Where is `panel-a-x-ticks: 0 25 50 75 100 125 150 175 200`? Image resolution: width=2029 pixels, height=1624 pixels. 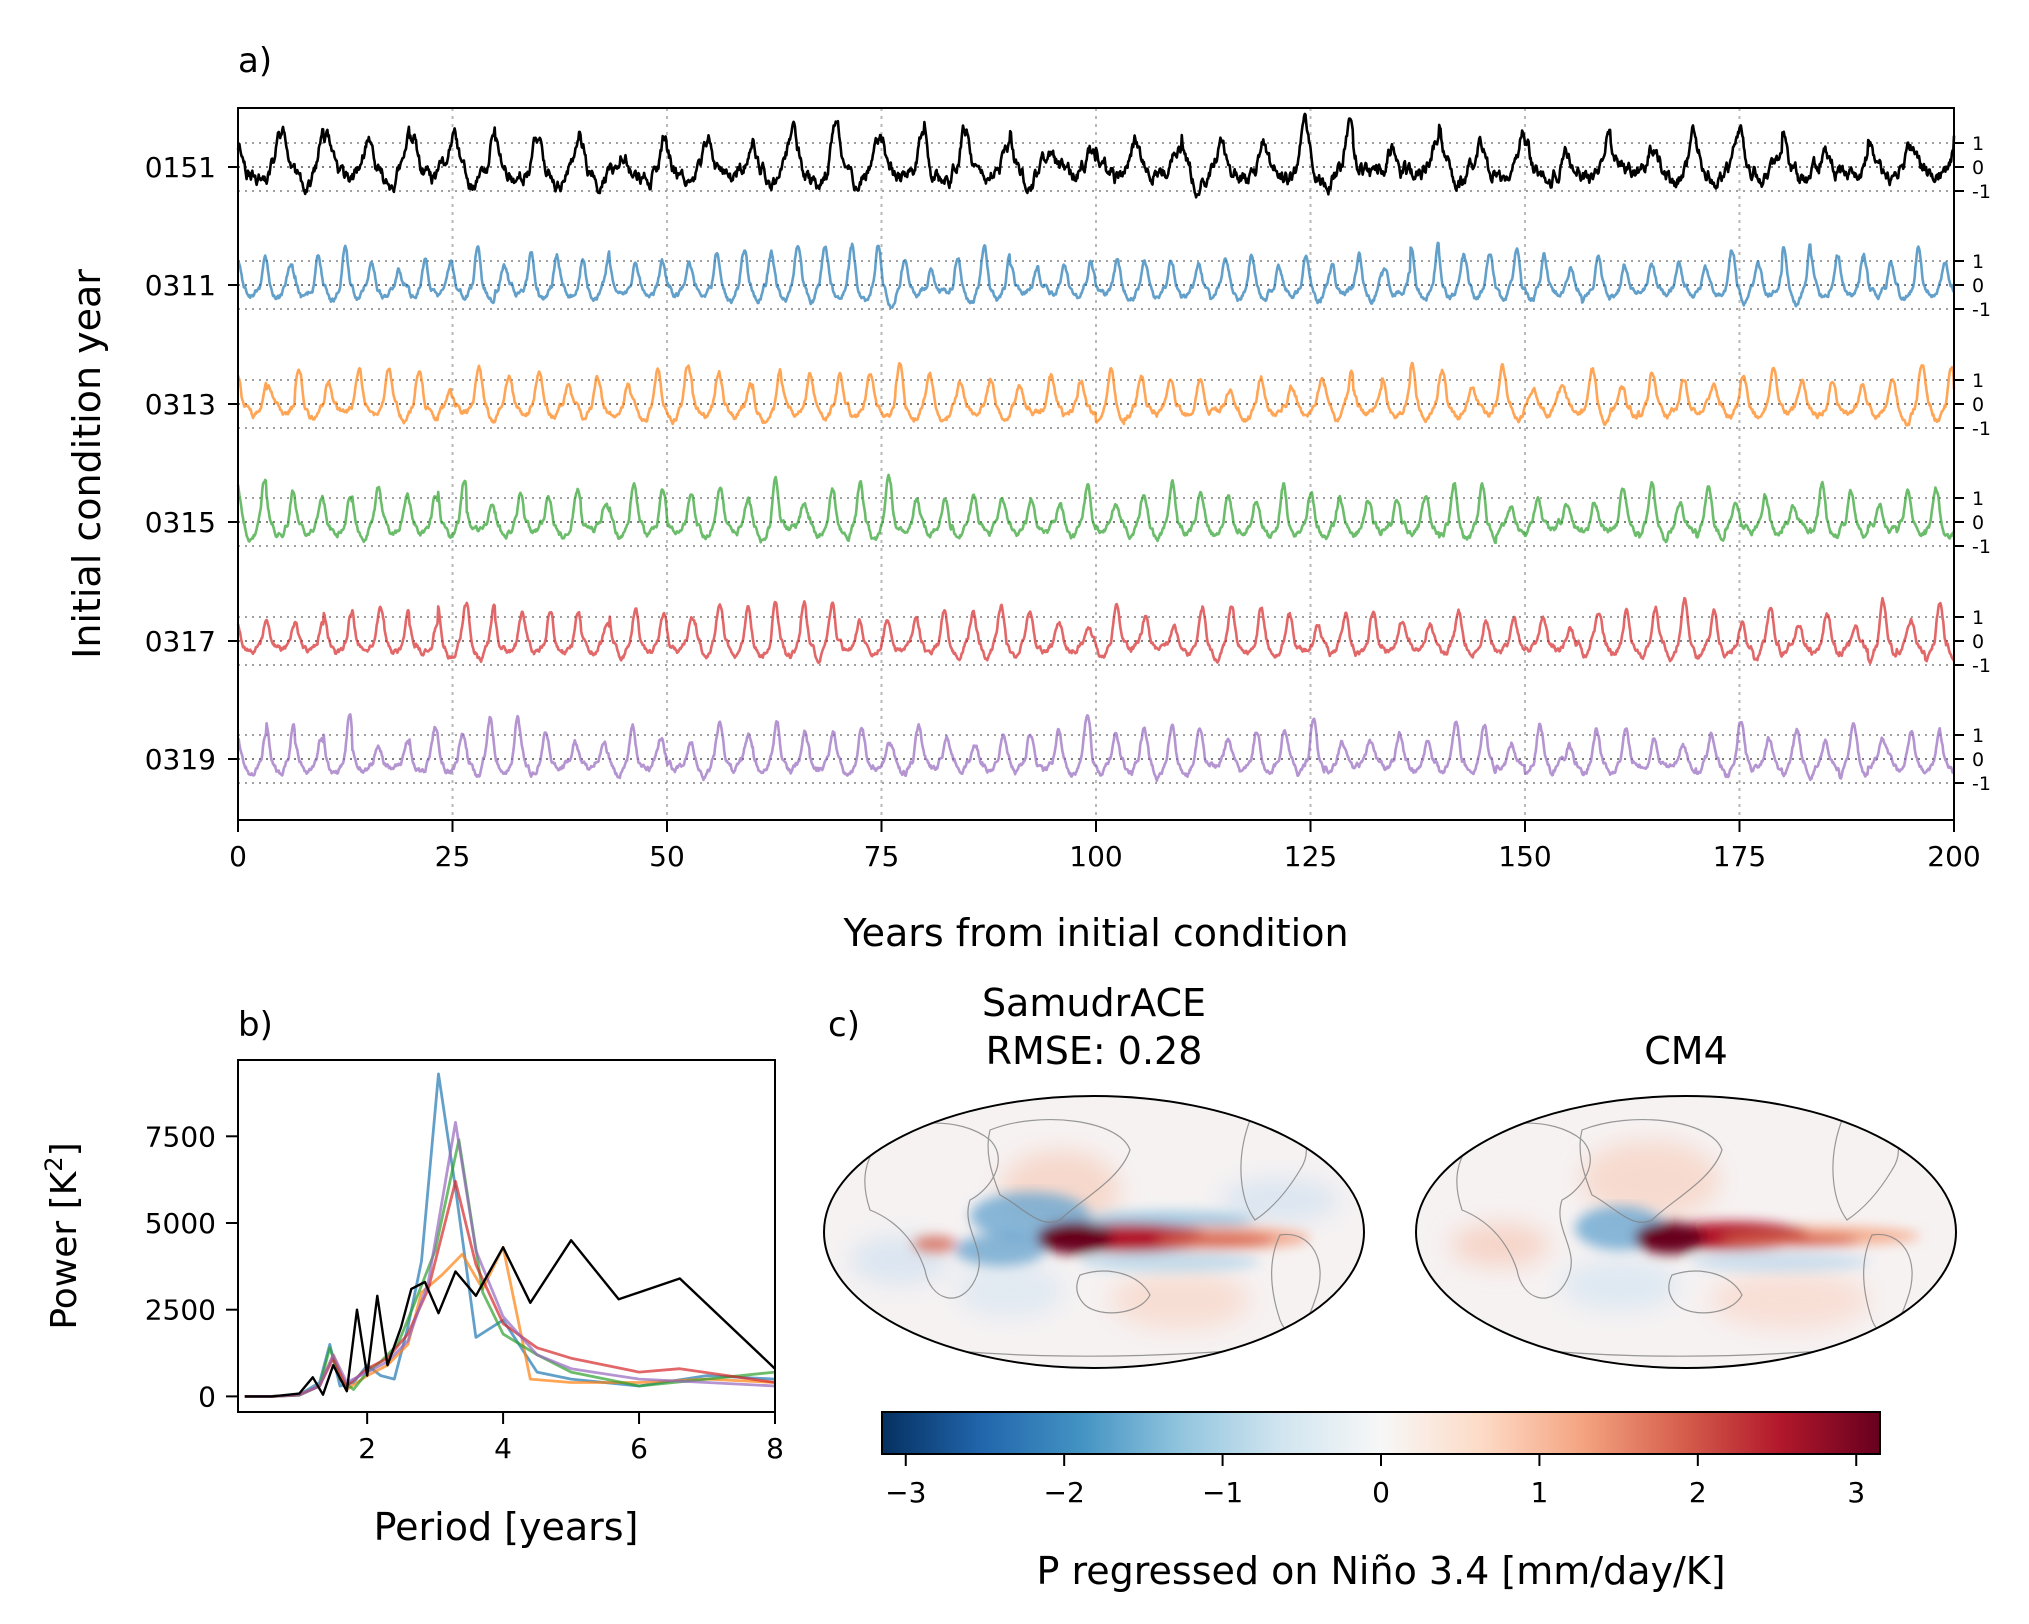
panel-a-x-ticks: 0 25 50 75 100 125 150 175 200 is located at coordinates (1105, 846).